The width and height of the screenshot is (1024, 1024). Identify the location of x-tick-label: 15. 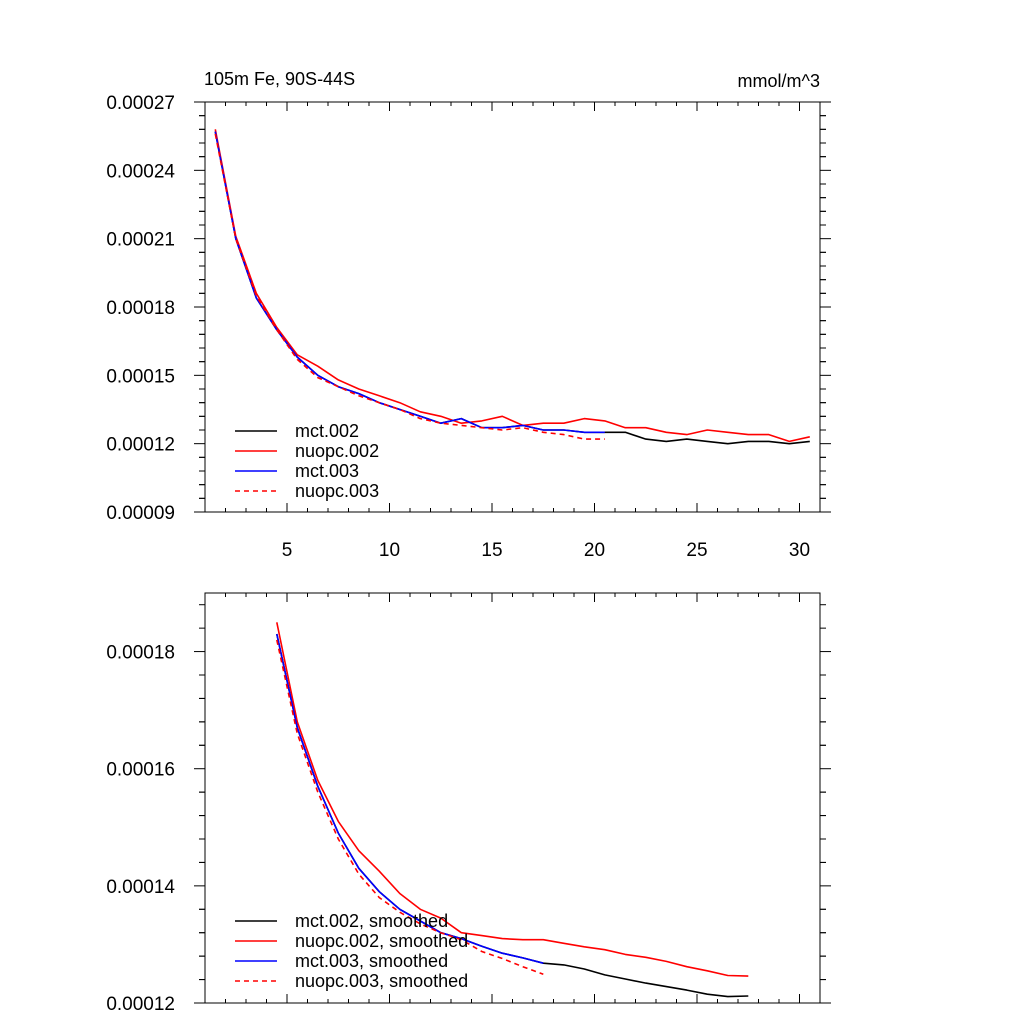
(491, 550).